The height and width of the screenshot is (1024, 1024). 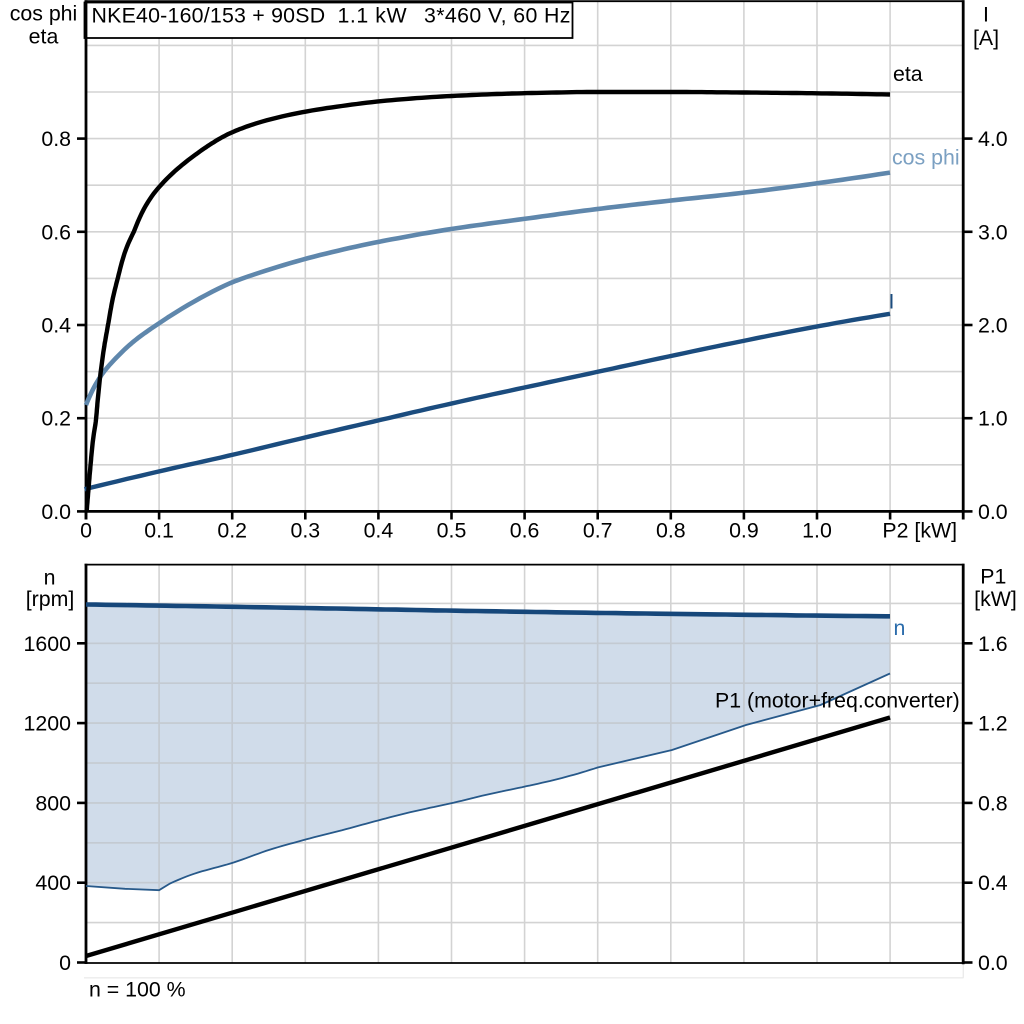 I want to click on svg-text: 1.1 kW, so click(x=373, y=15).